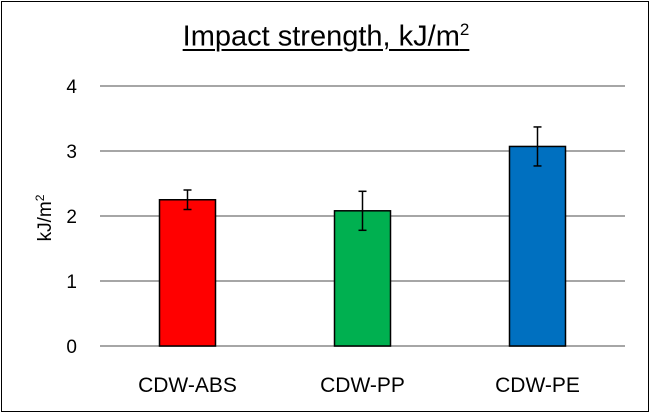 This screenshot has width=652, height=415. I want to click on y-tick-label-3: 3, so click(71, 152).